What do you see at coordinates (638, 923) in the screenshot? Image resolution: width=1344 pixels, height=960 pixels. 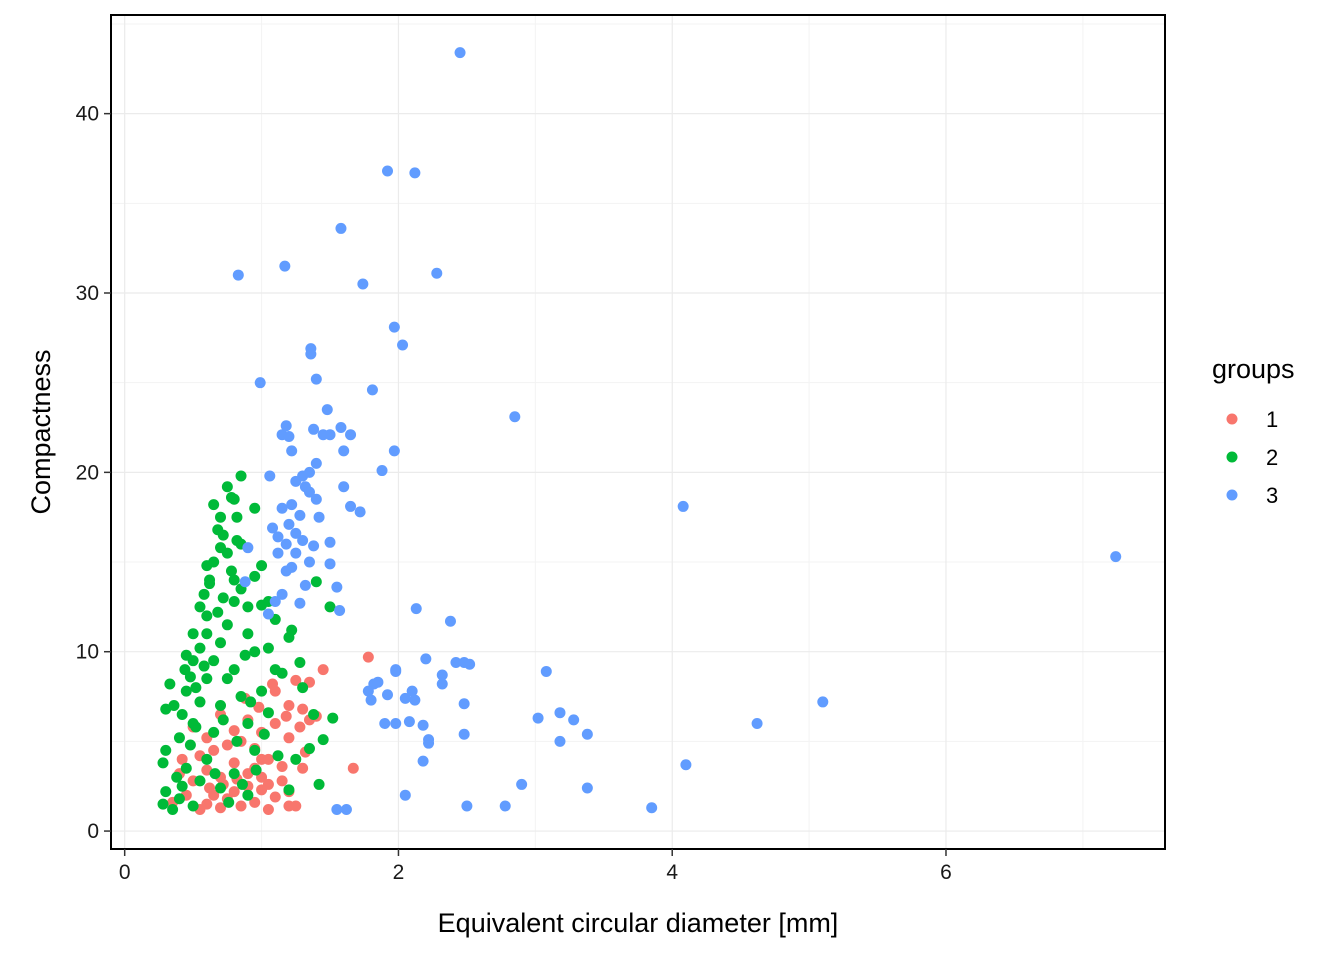 I see `x-axis-title: Equivalent circular diameter [mm]` at bounding box center [638, 923].